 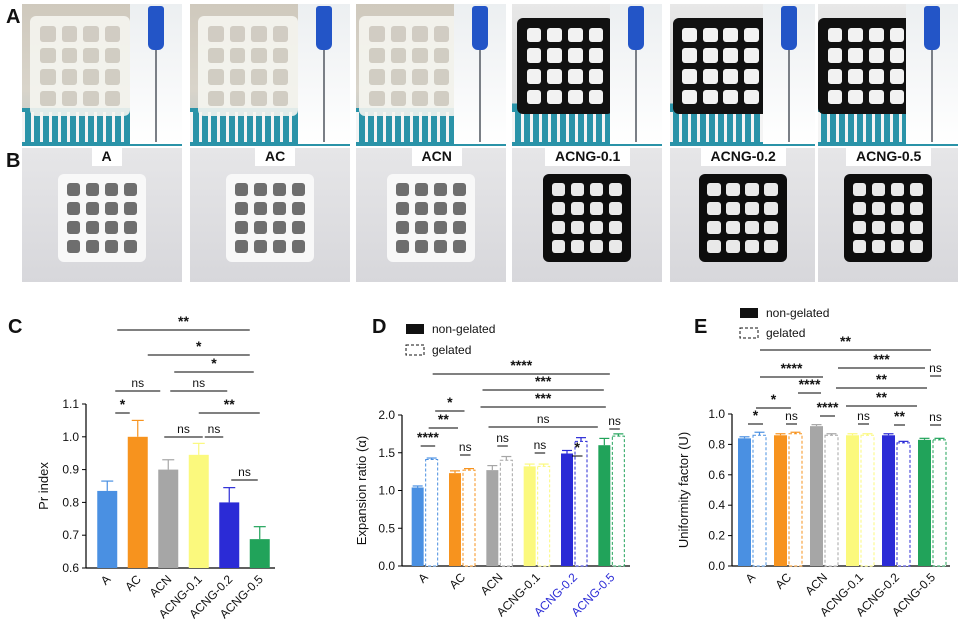 What do you see at coordinates (742, 75) in the screenshot?
I see `photo-printed-acng-0.2` at bounding box center [742, 75].